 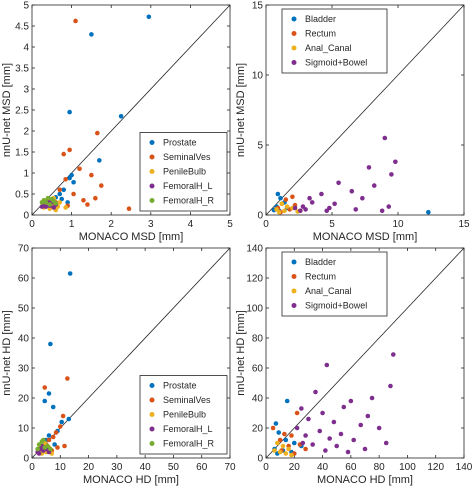 I want to click on data-point-penilebulb, so click(x=65, y=207).